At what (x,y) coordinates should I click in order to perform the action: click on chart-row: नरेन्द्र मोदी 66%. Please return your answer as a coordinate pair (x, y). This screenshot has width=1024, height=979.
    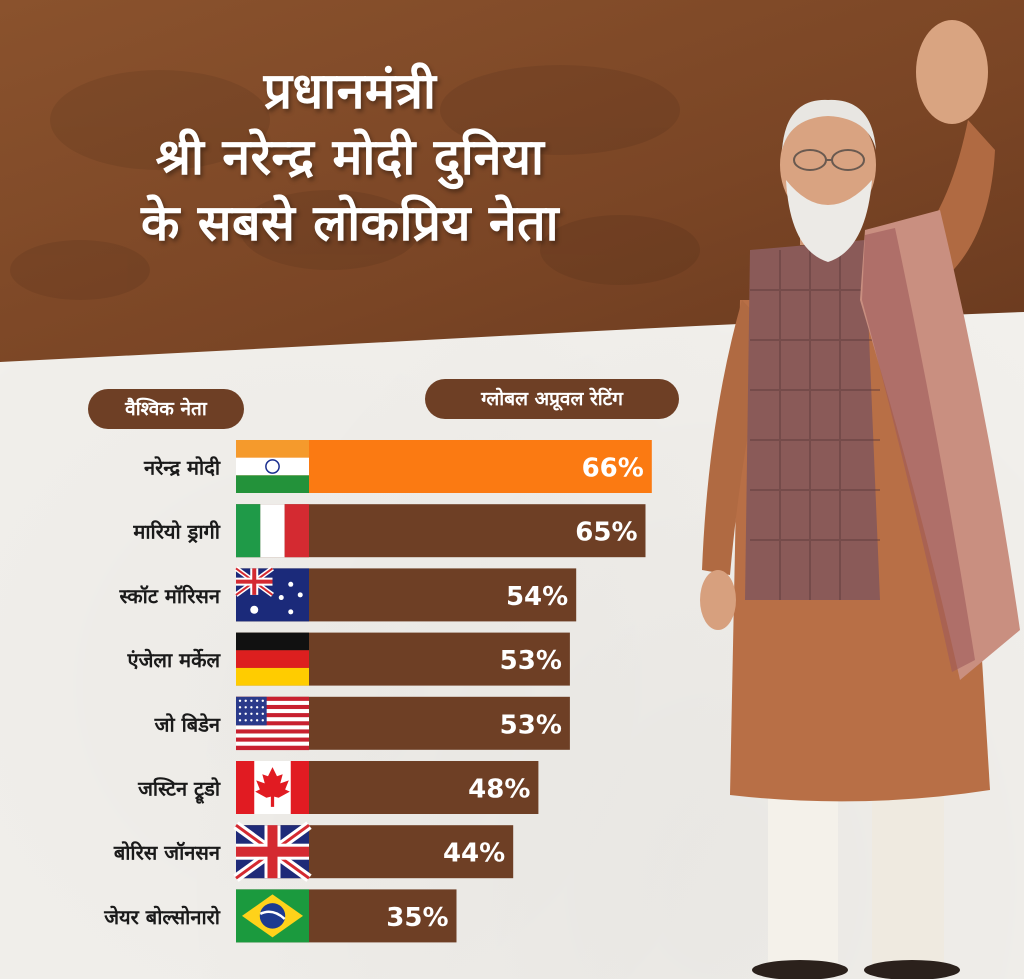
    Looking at the image, I should click on (397, 466).